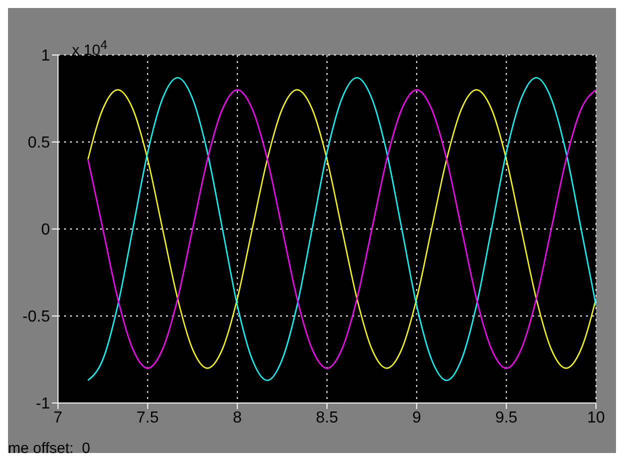  What do you see at coordinates (90, 48) in the screenshot?
I see `annotation: x 10$^{4}$` at bounding box center [90, 48].